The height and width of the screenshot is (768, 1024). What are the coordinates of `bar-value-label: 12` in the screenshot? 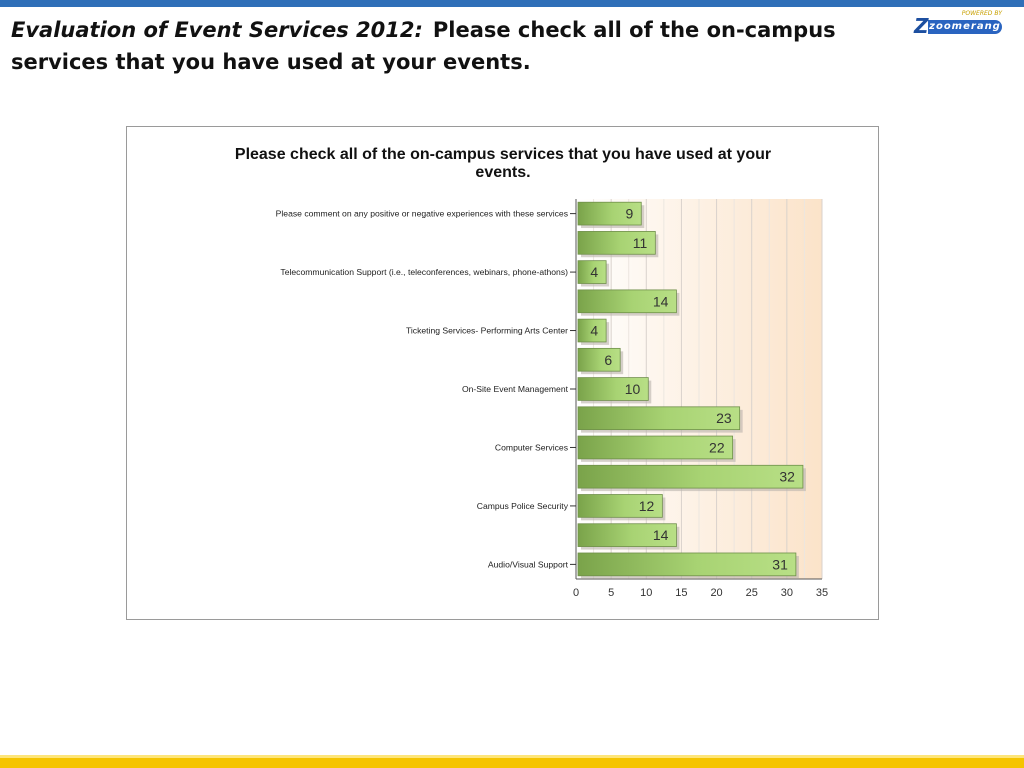 It's located at (647, 506).